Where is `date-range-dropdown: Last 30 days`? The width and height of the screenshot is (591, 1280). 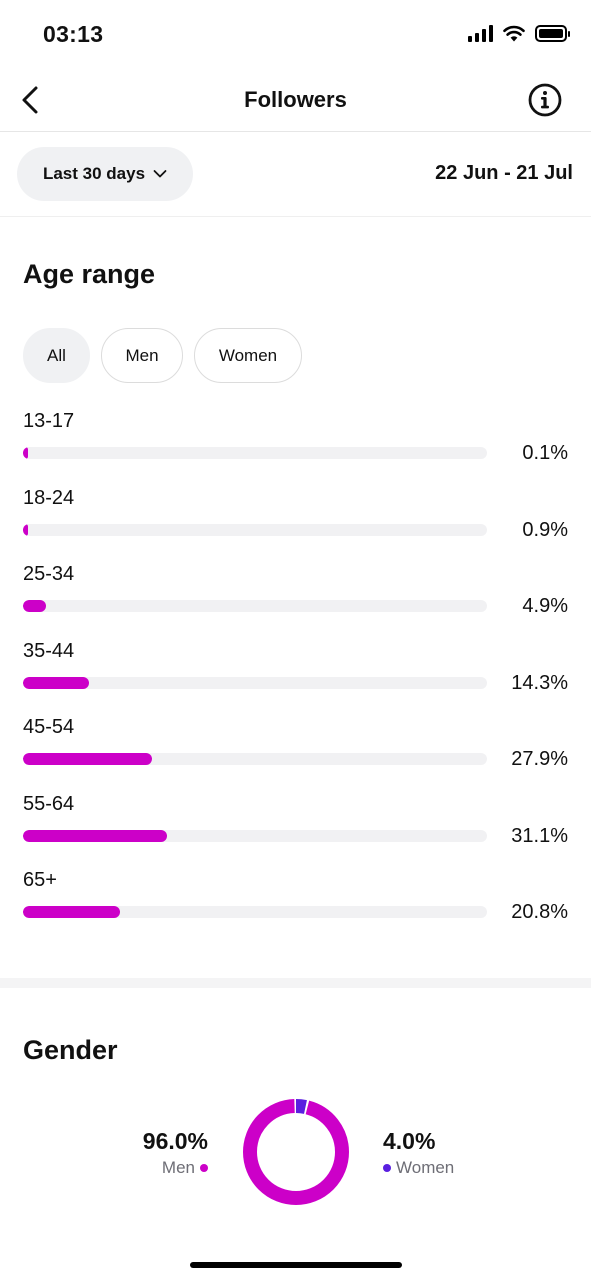 date-range-dropdown: Last 30 days is located at coordinates (105, 174).